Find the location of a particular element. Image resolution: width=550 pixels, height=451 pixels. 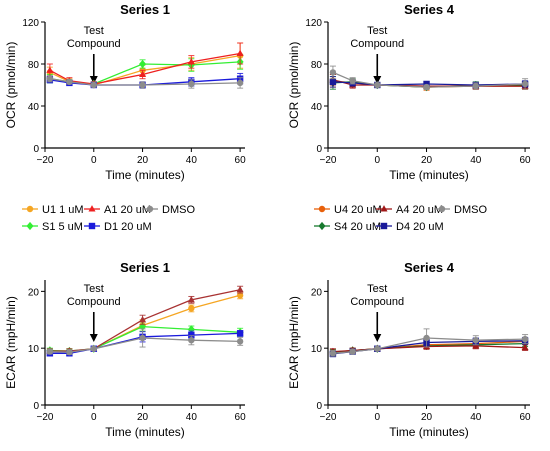

legend-label: A4 20 uM is located at coordinates (419, 210).